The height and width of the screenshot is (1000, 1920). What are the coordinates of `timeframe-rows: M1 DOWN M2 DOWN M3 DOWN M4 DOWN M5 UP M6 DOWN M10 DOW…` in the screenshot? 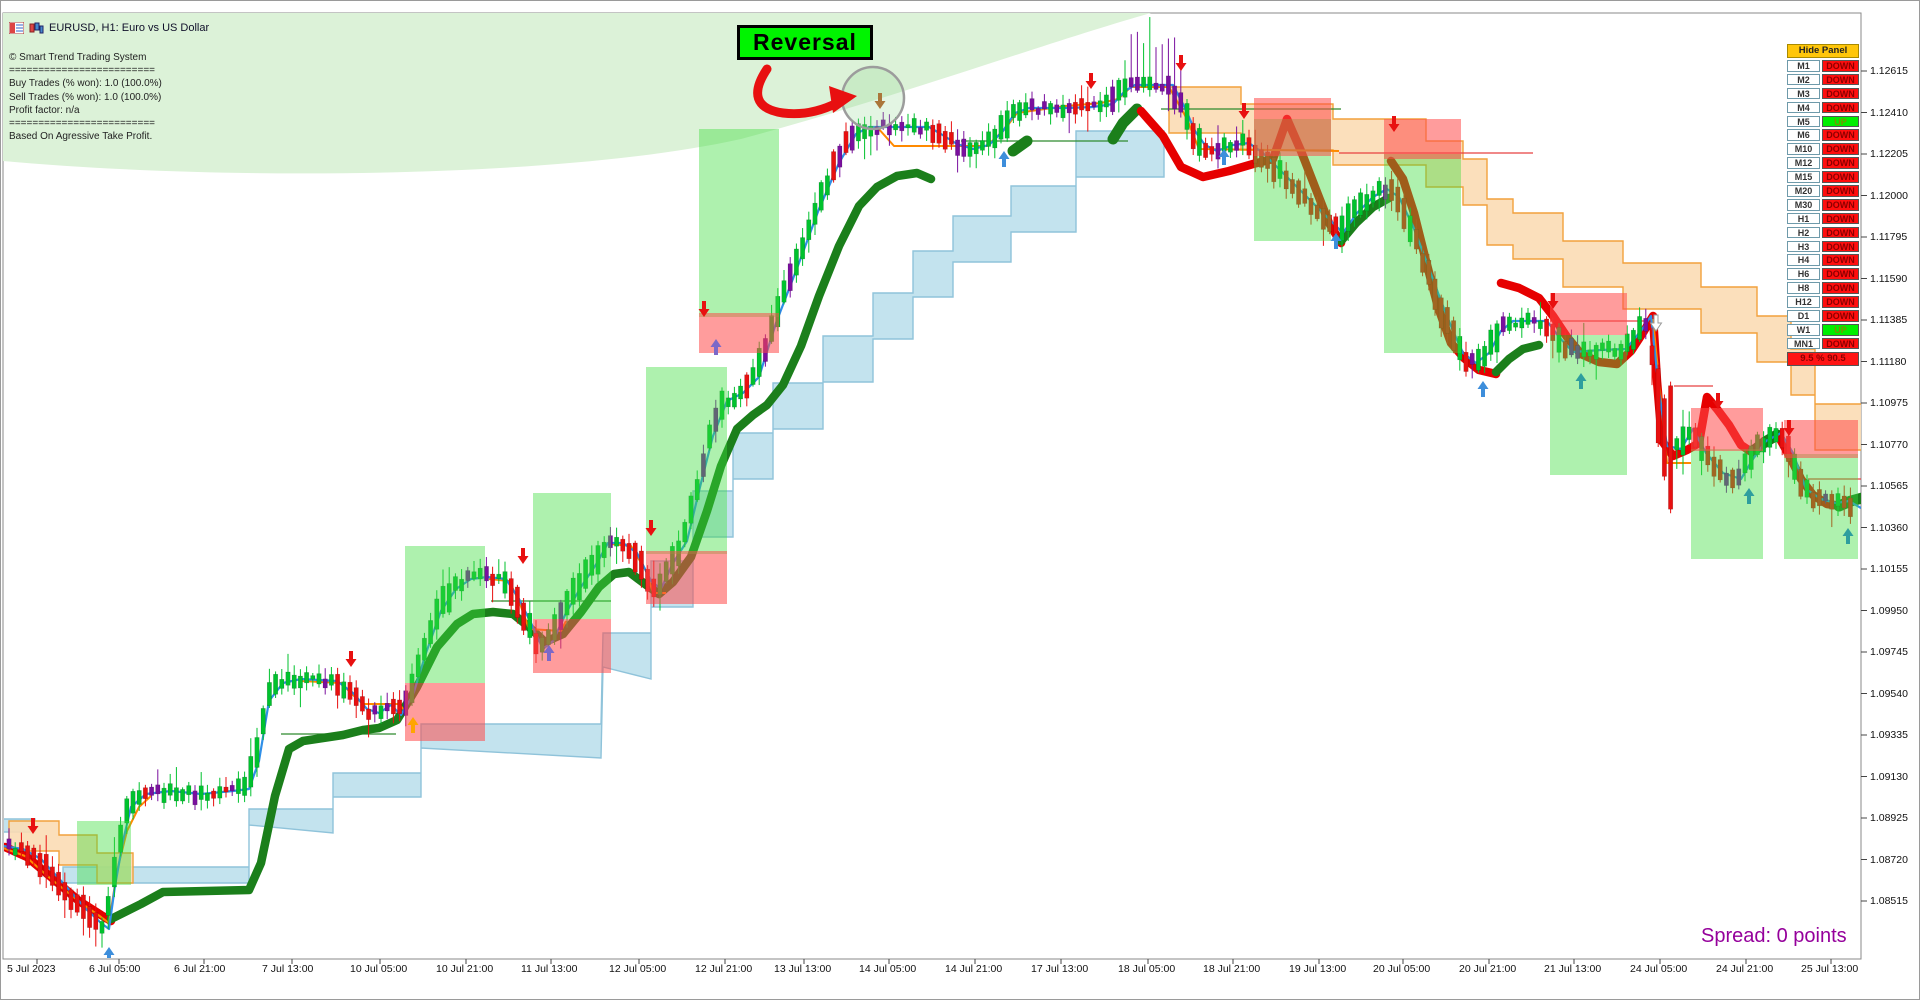 It's located at (1823, 205).